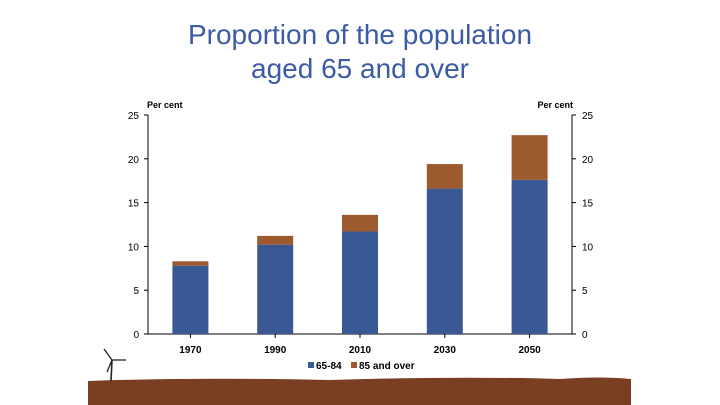 This screenshot has width=720, height=405. I want to click on y-tick-label-right: 5, so click(585, 291).